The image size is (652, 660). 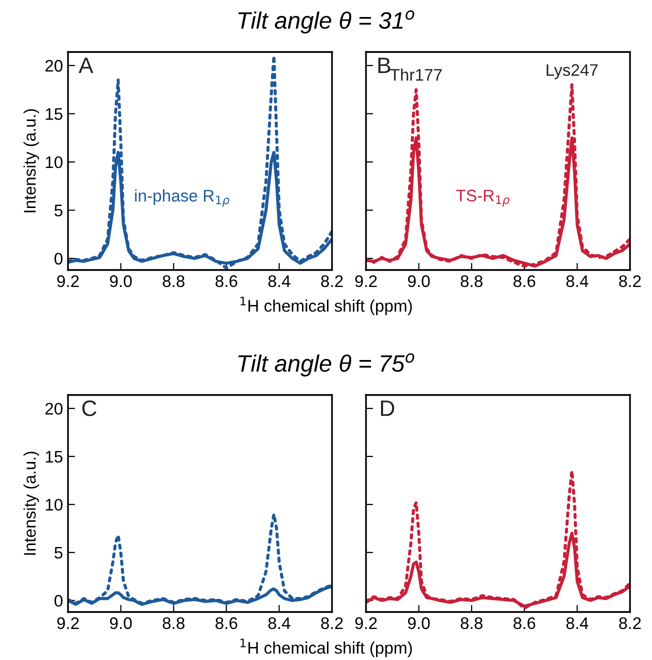 I want to click on annotation: Thr177, so click(x=416, y=74).